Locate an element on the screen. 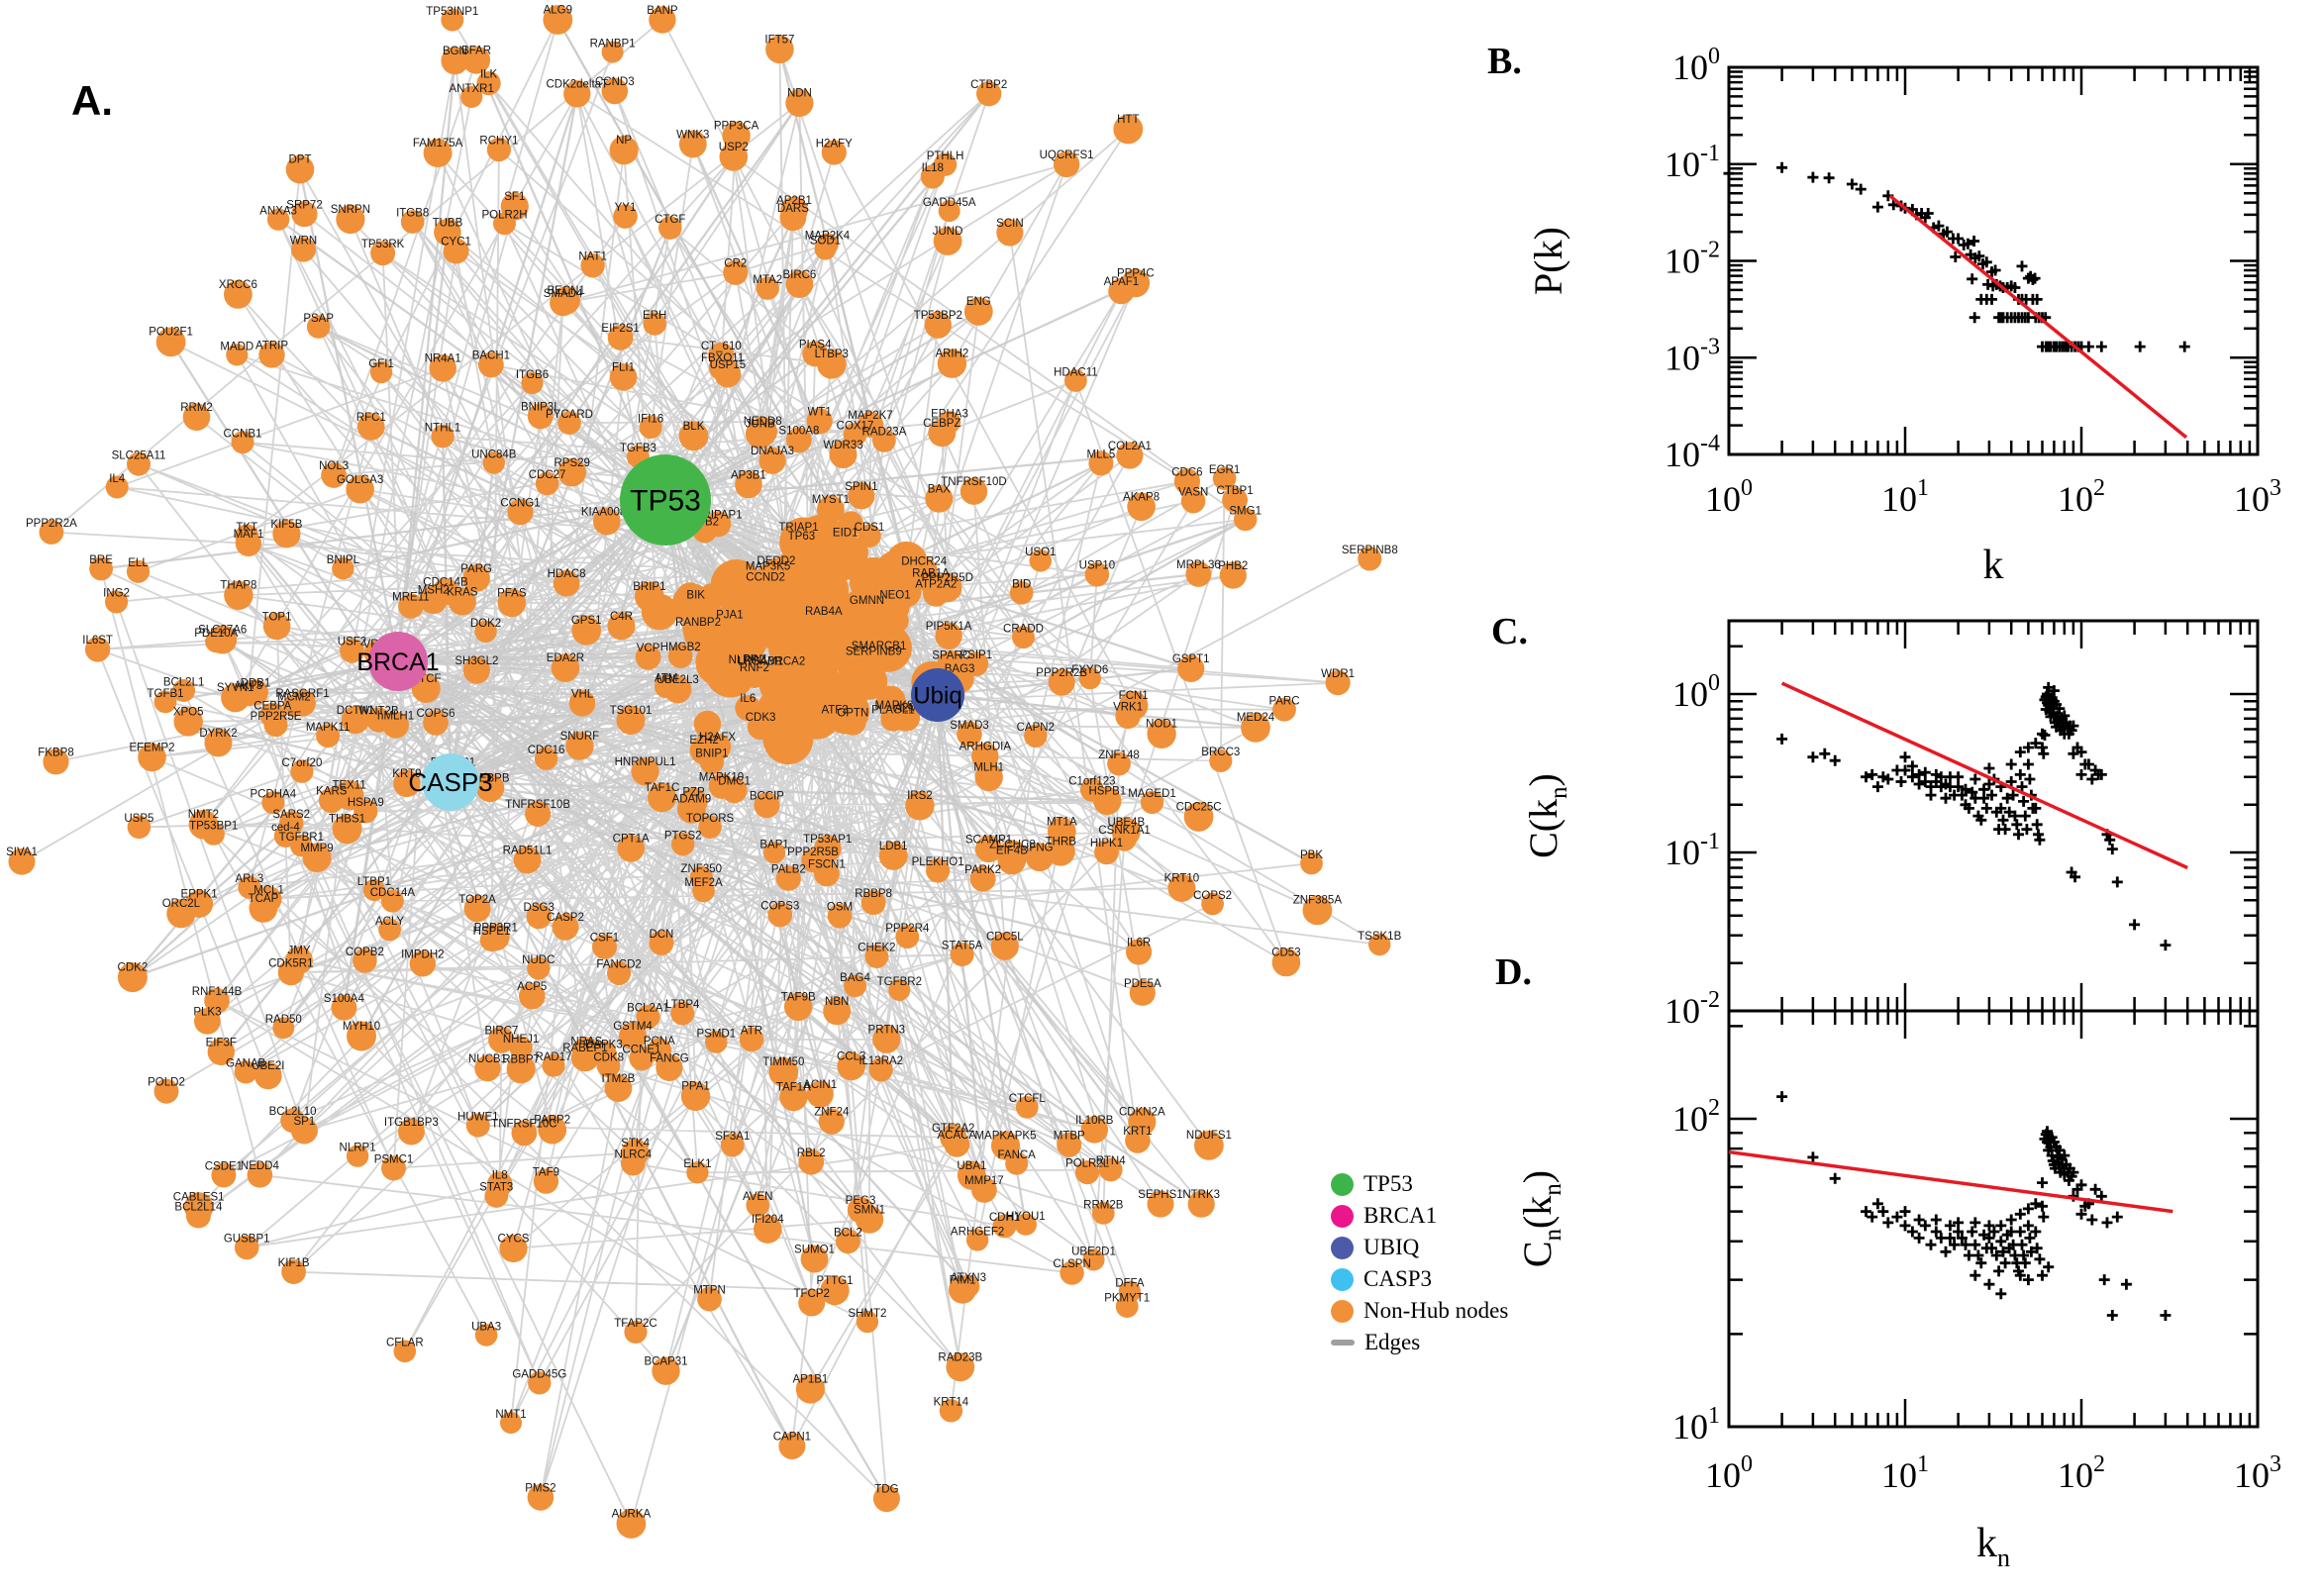 This screenshot has height=1596, width=2323. network-node-label: TGFB1 is located at coordinates (165, 694).